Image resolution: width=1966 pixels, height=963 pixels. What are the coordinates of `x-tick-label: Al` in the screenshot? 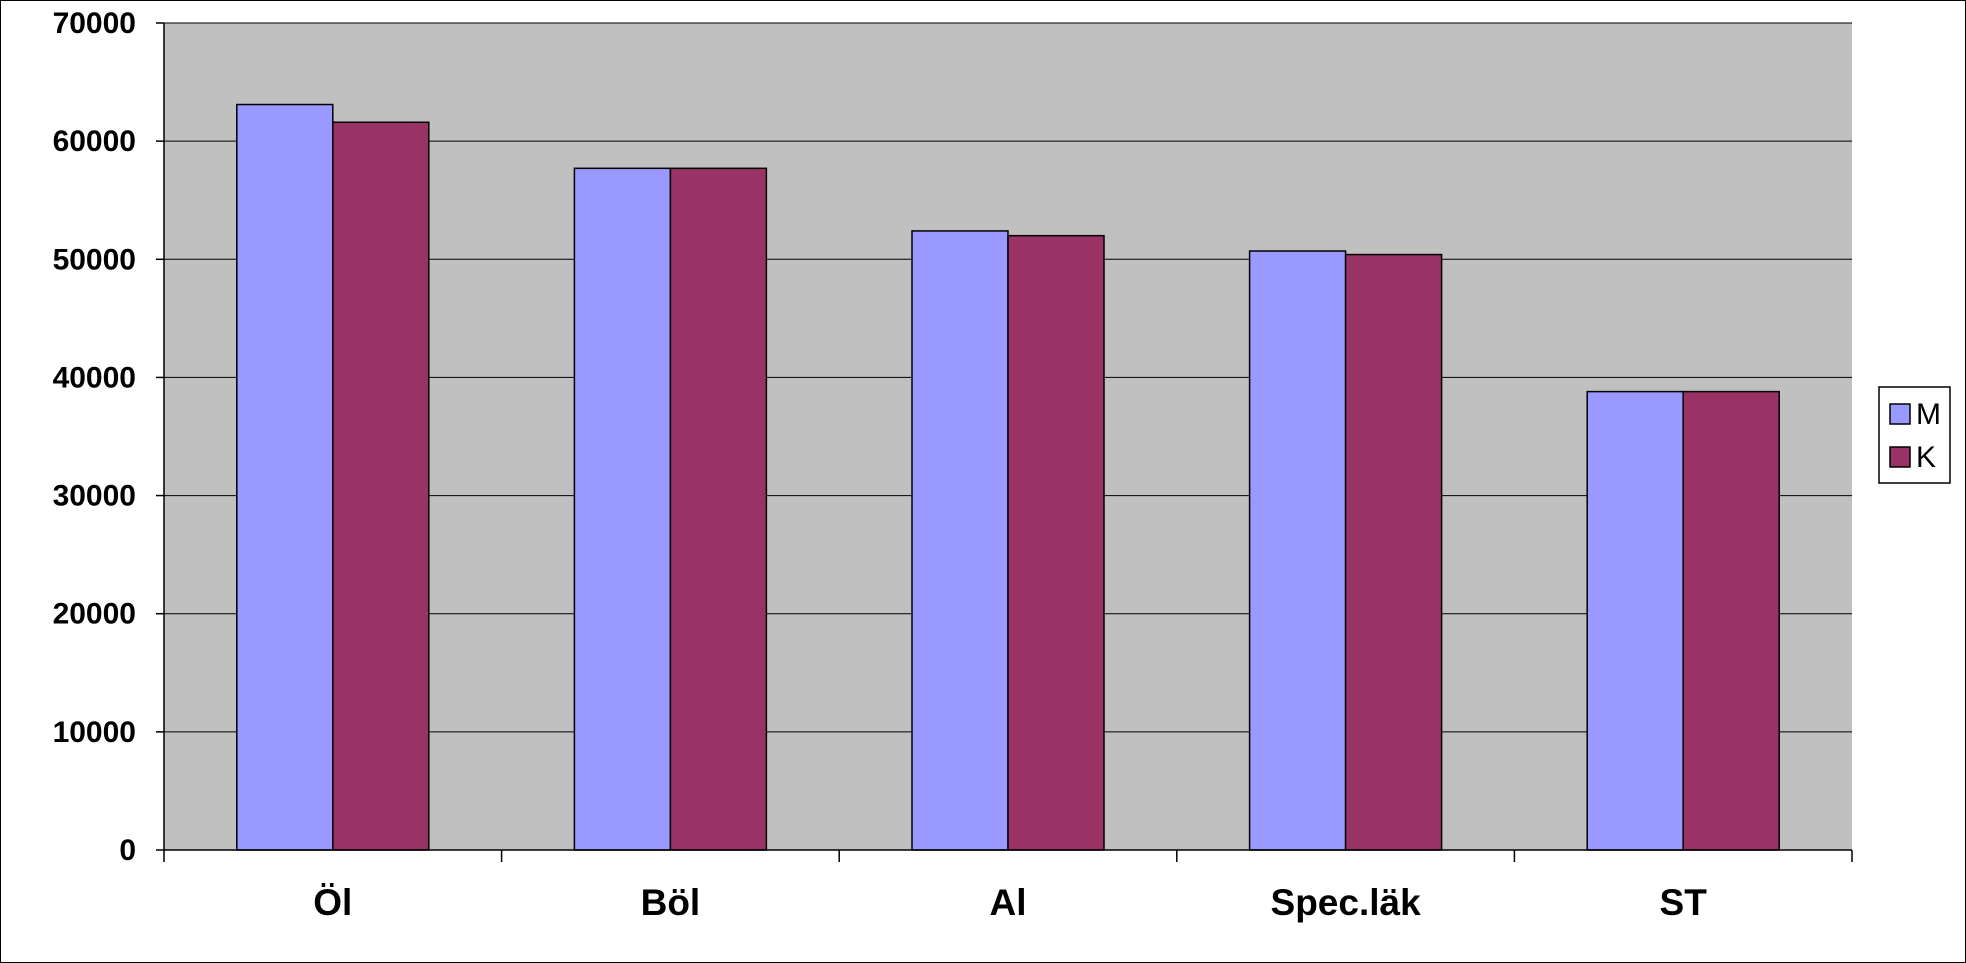 It's located at (1008, 902).